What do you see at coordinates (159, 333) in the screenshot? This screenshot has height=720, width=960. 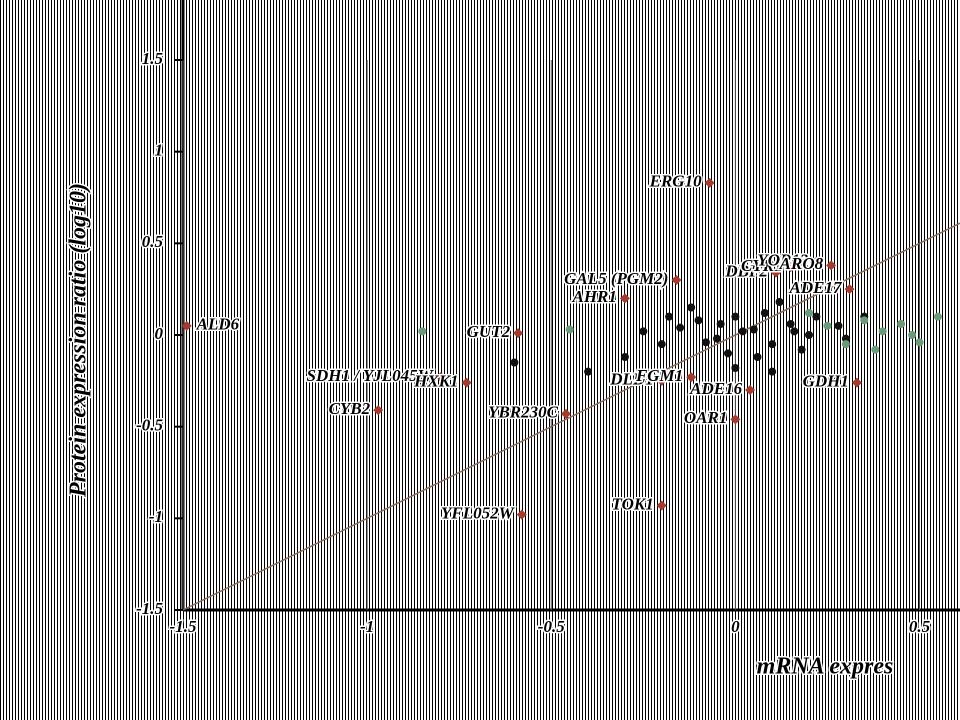 I see `y-tick-label: 0` at bounding box center [159, 333].